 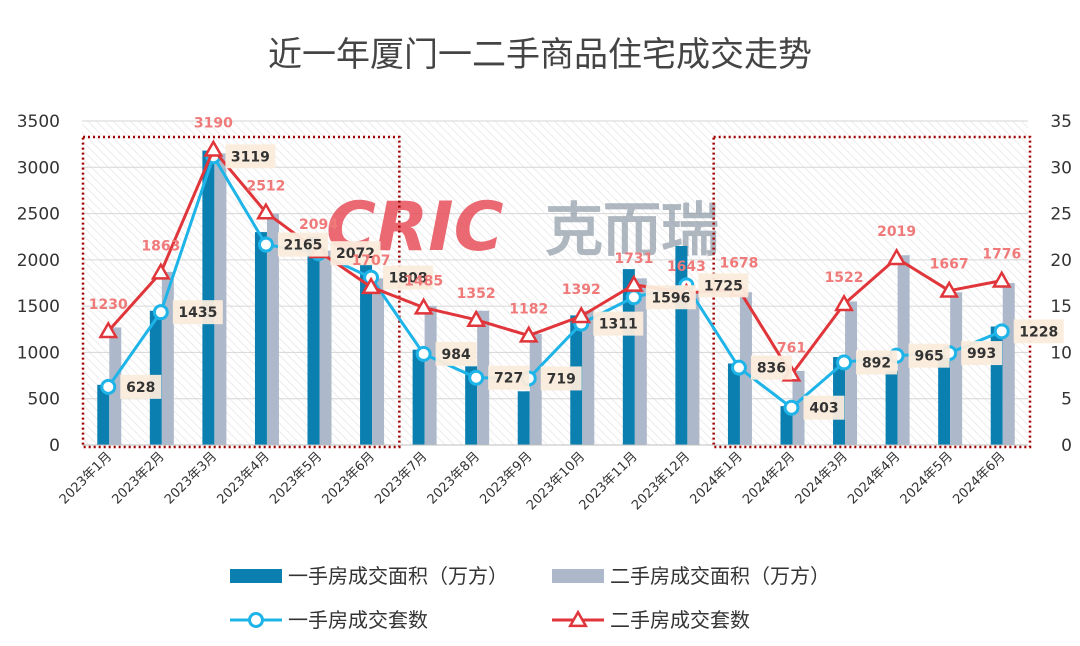 I want to click on data-label: 1725, so click(x=723, y=286).